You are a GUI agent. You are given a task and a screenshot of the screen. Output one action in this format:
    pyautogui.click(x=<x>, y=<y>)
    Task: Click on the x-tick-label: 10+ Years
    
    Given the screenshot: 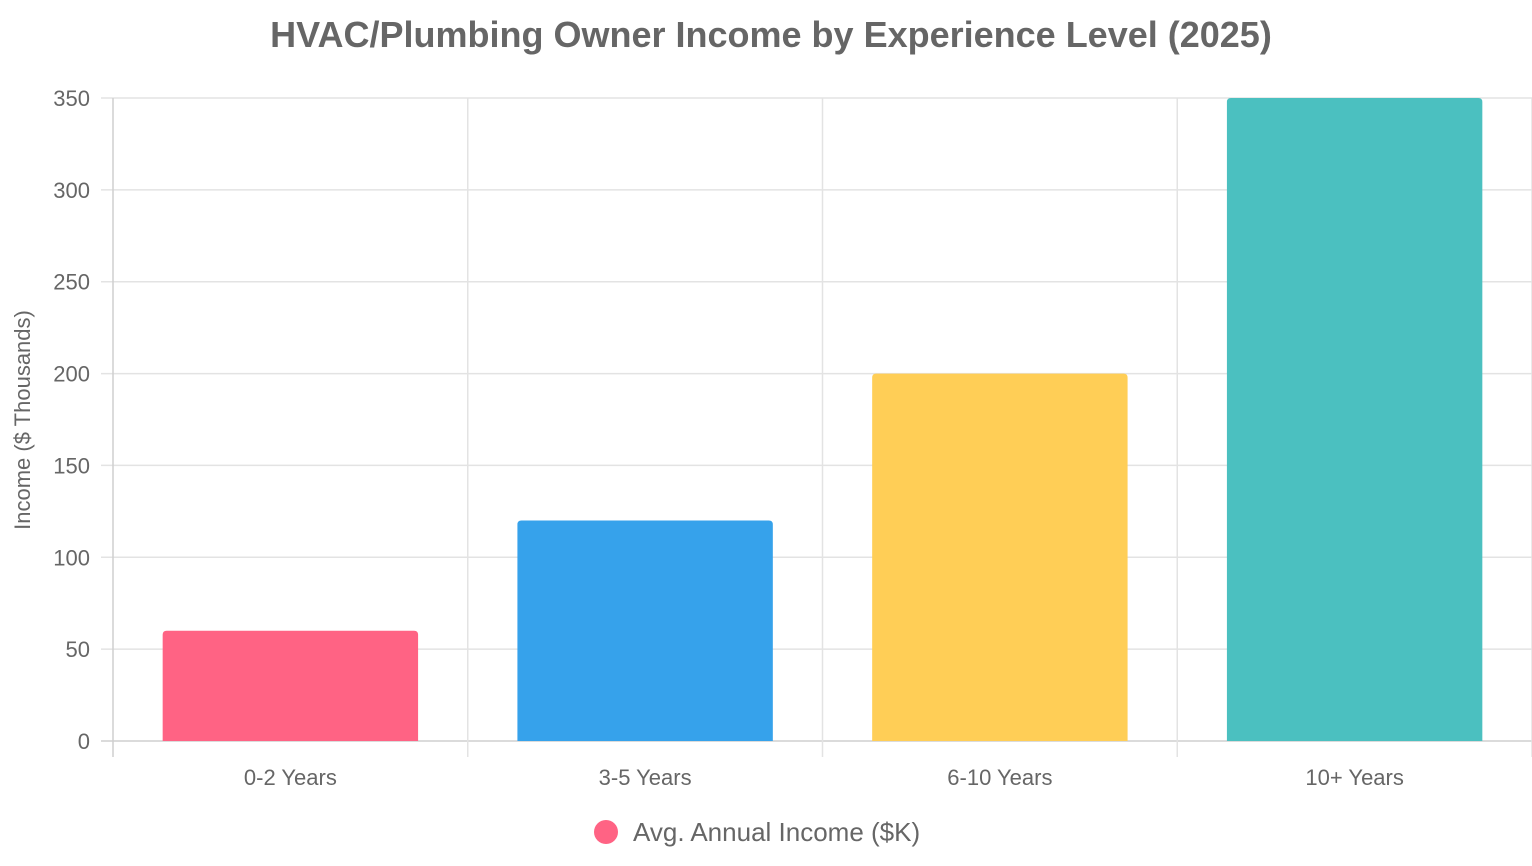 What is the action you would take?
    pyautogui.click(x=1354, y=777)
    